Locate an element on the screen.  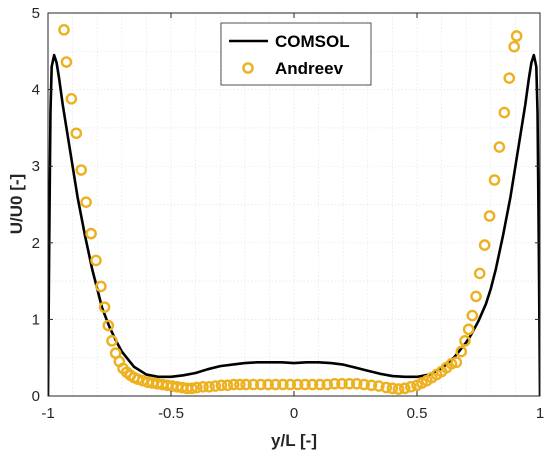
x-tick-label: 0.5 is located at coordinates (417, 413).